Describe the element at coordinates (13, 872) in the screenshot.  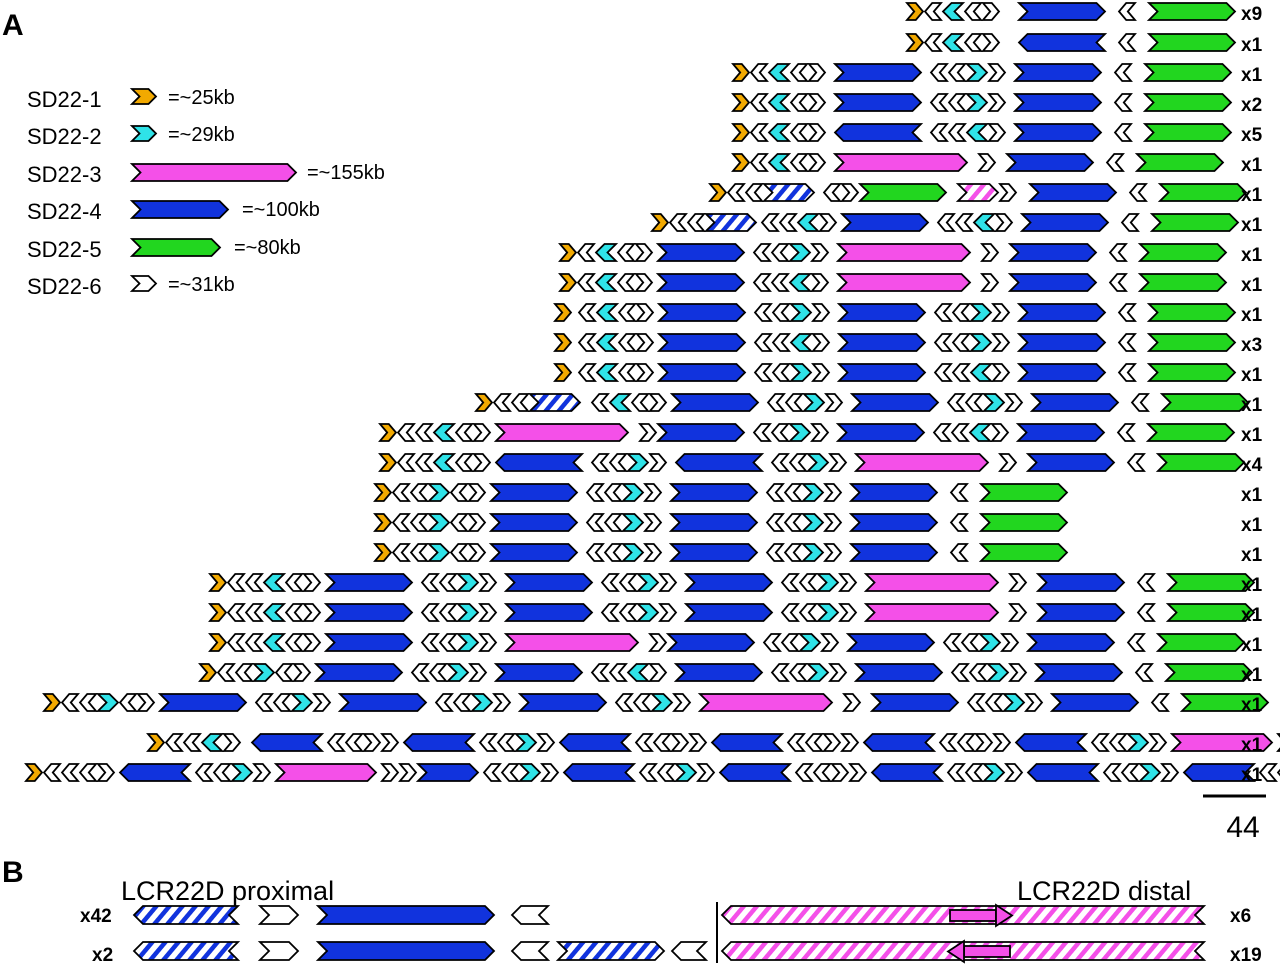
I see `panel-b-label: B` at that location.